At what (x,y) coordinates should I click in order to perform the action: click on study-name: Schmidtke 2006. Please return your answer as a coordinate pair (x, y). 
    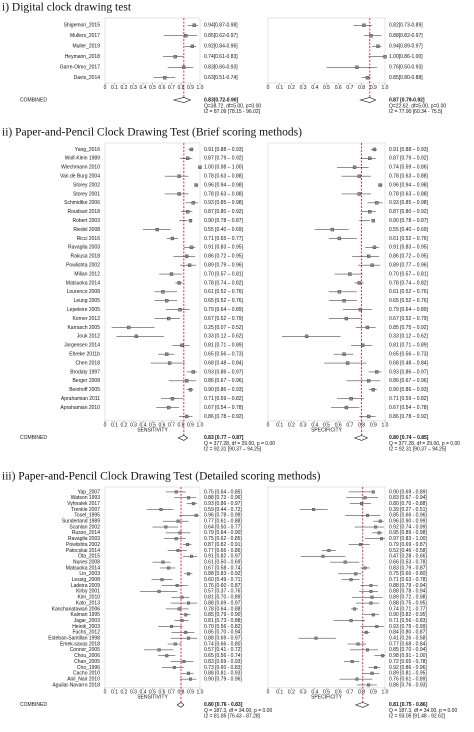
    Looking at the image, I should click on (82, 203).